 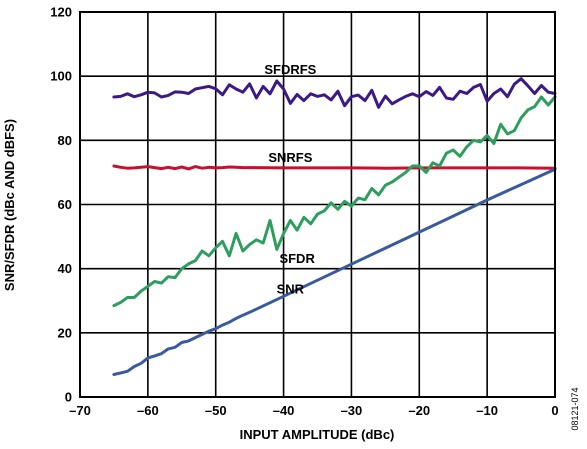 What do you see at coordinates (334, 93) in the screenshot?
I see `series-line-sfdrfs` at bounding box center [334, 93].